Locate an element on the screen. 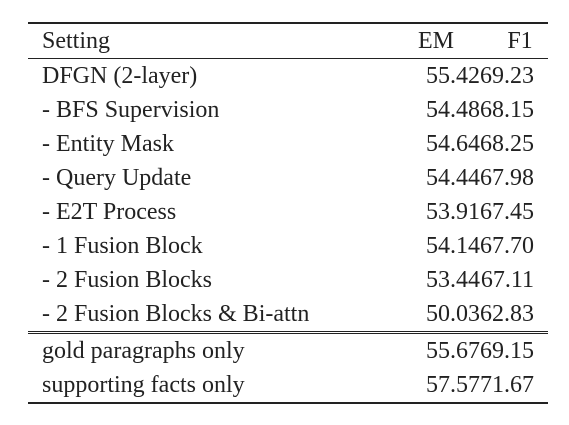  row-em: 54.48 is located at coordinates (453, 109).